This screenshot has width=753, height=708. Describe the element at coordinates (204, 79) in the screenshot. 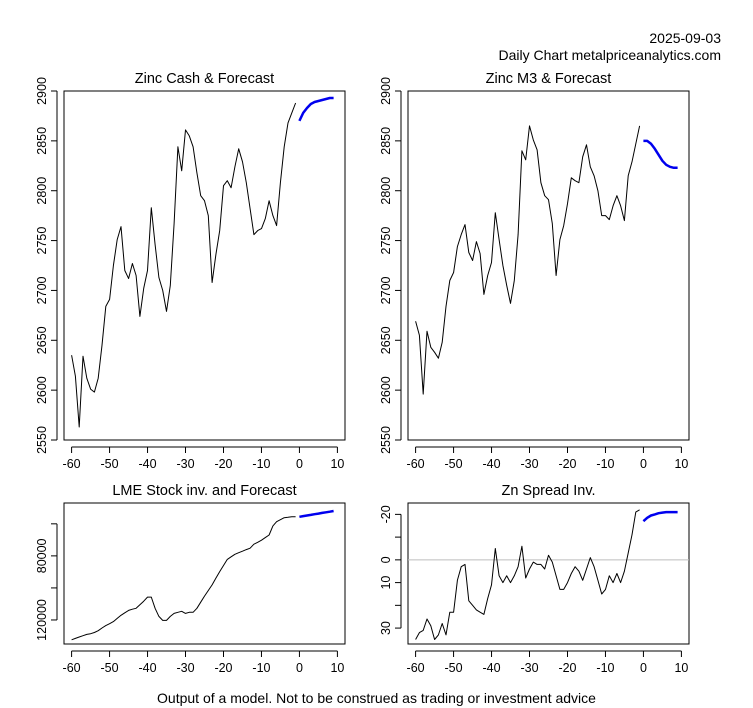

I see `chart-title: Zinc Cash & Forecast` at that location.